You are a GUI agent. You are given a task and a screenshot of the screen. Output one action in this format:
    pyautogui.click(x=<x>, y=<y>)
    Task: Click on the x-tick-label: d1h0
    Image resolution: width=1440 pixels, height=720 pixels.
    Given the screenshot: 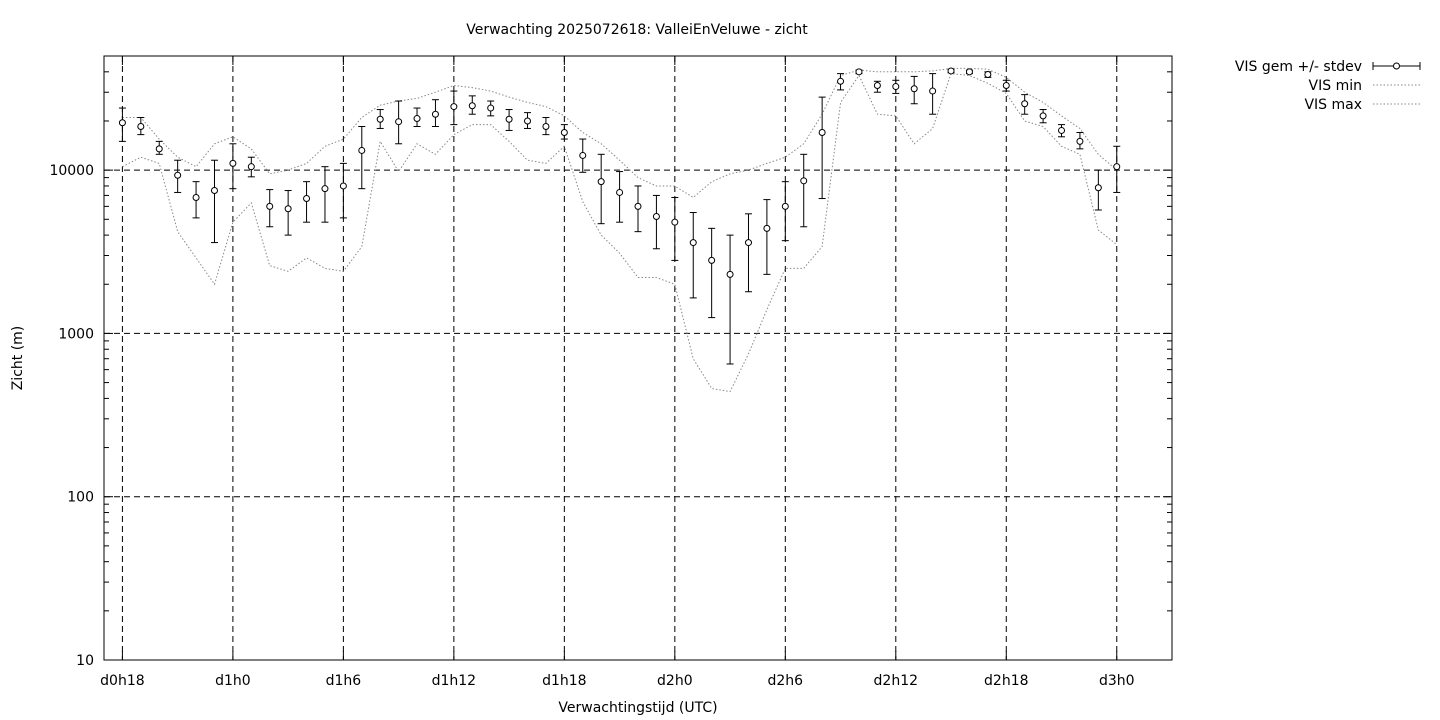 What is the action you would take?
    pyautogui.click(x=233, y=681)
    